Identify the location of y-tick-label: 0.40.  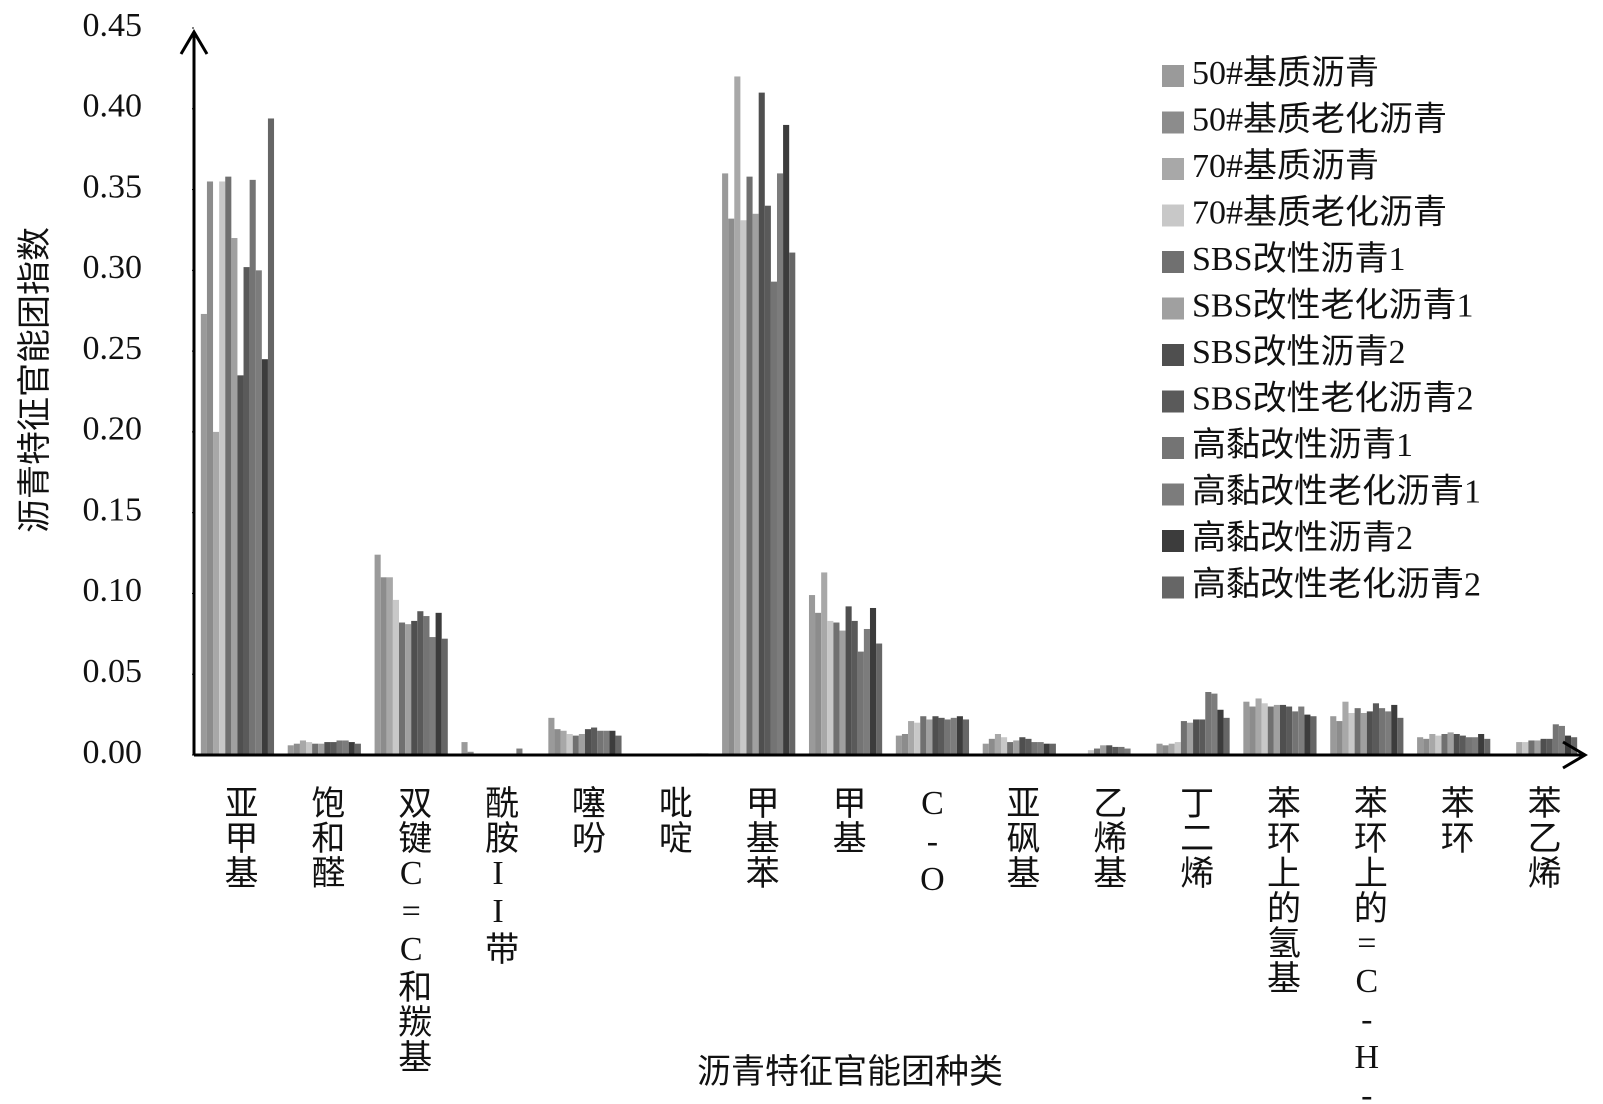
(113, 106).